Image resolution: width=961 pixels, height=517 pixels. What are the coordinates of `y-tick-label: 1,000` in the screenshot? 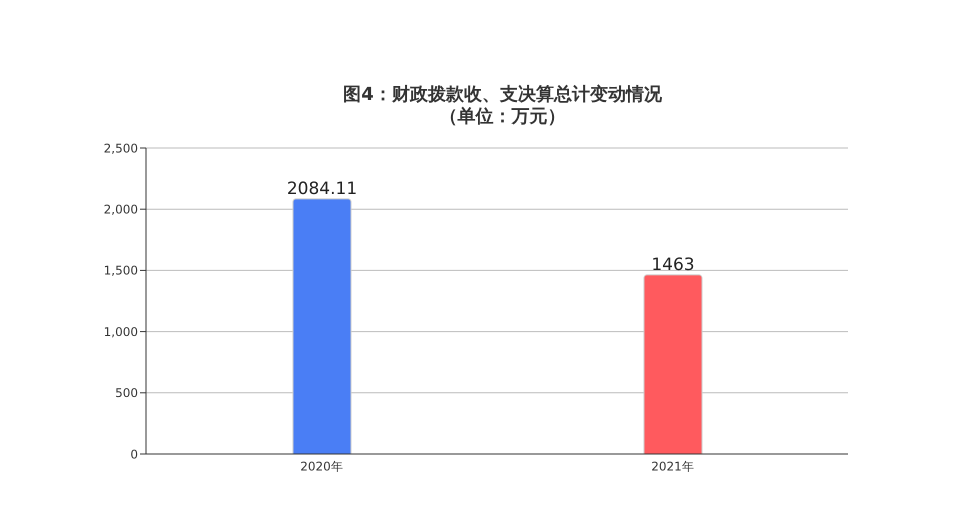 It's located at (121, 331).